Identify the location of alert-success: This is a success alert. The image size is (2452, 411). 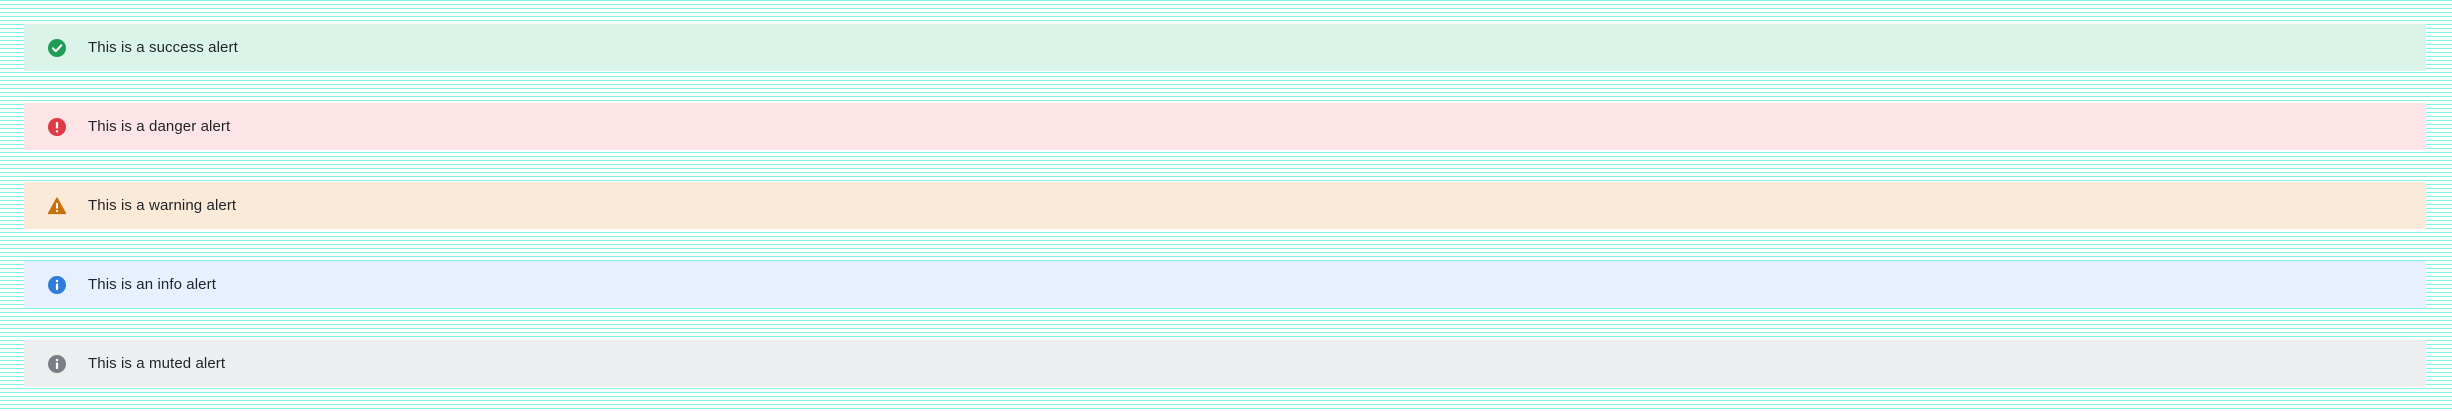
(1225, 47).